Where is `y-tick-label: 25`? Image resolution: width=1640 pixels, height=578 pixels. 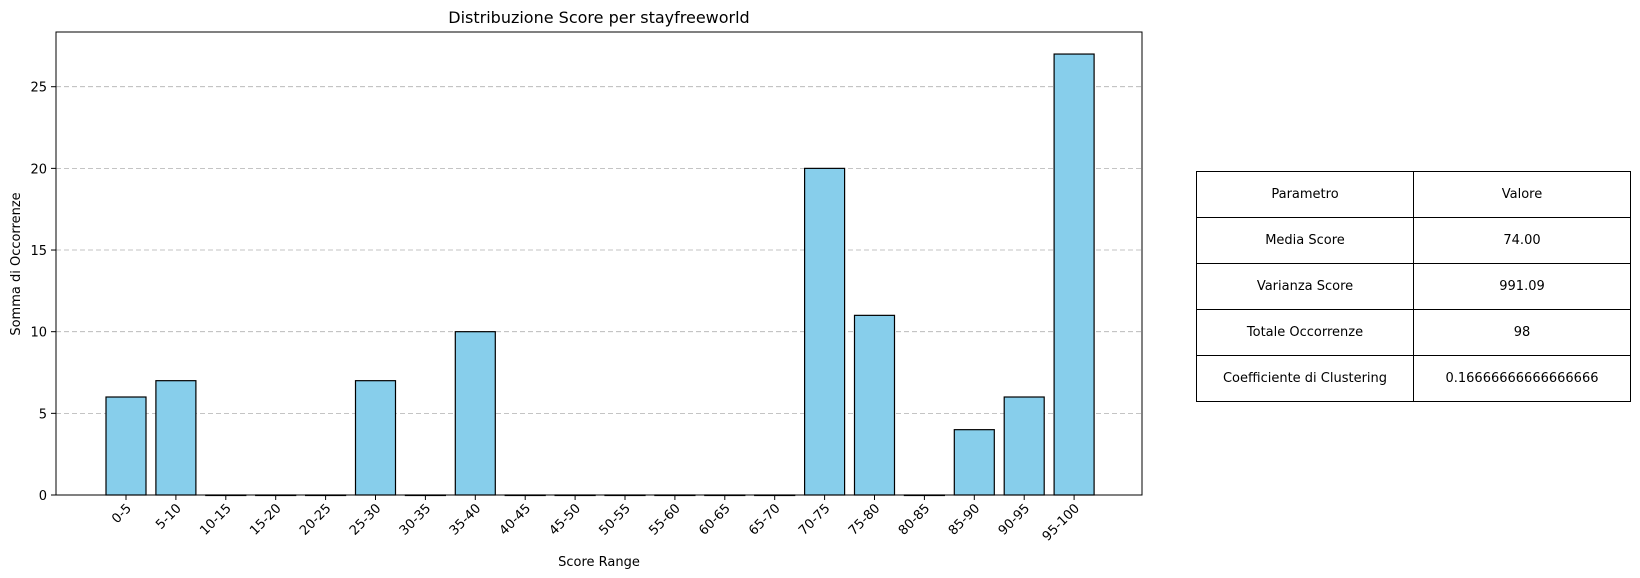
y-tick-label: 25 is located at coordinates (38, 88).